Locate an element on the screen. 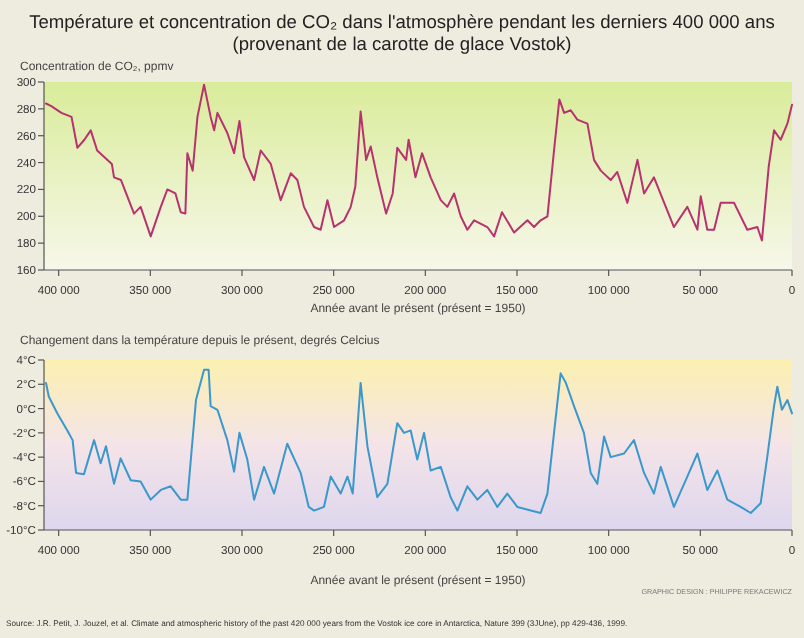 The width and height of the screenshot is (804, 638). chart-title: Température et concentration de CO₂ dans l'atmosphère pendant les derniers 400 000 ans is located at coordinates (402, 22).